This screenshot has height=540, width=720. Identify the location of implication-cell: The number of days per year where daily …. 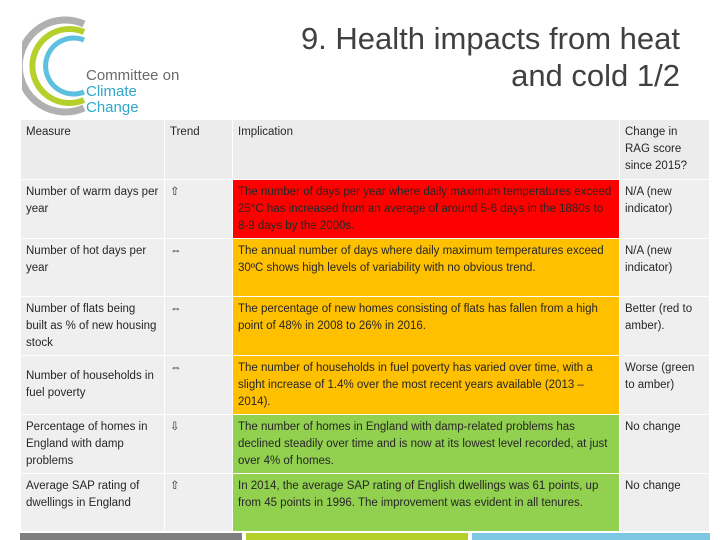
(426, 209).